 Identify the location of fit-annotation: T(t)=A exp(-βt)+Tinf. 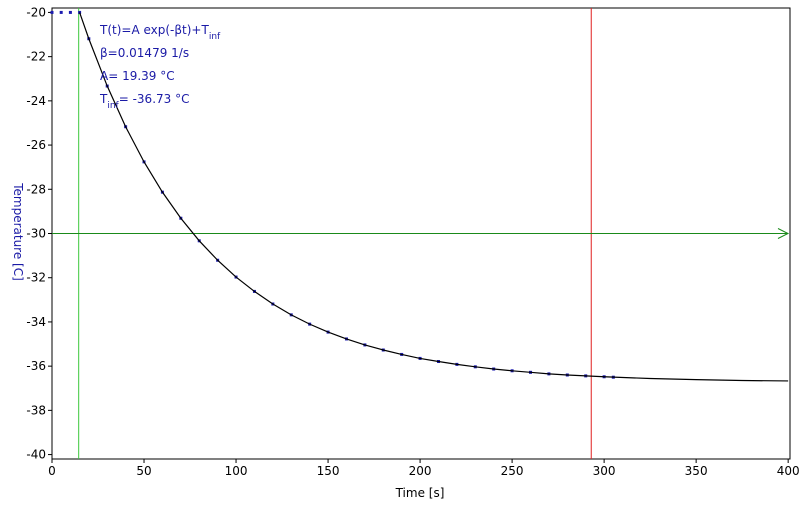
(160, 32).